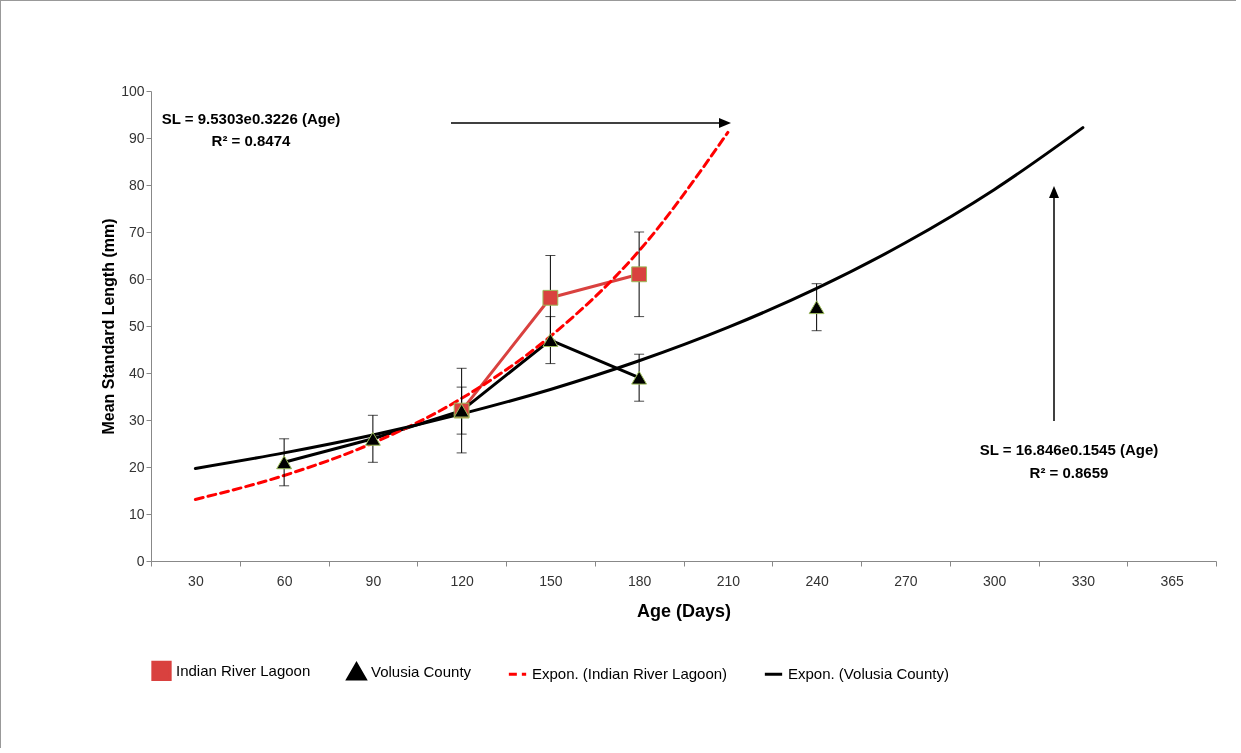  What do you see at coordinates (136, 231) in the screenshot?
I see `y-tick-label: 70` at bounding box center [136, 231].